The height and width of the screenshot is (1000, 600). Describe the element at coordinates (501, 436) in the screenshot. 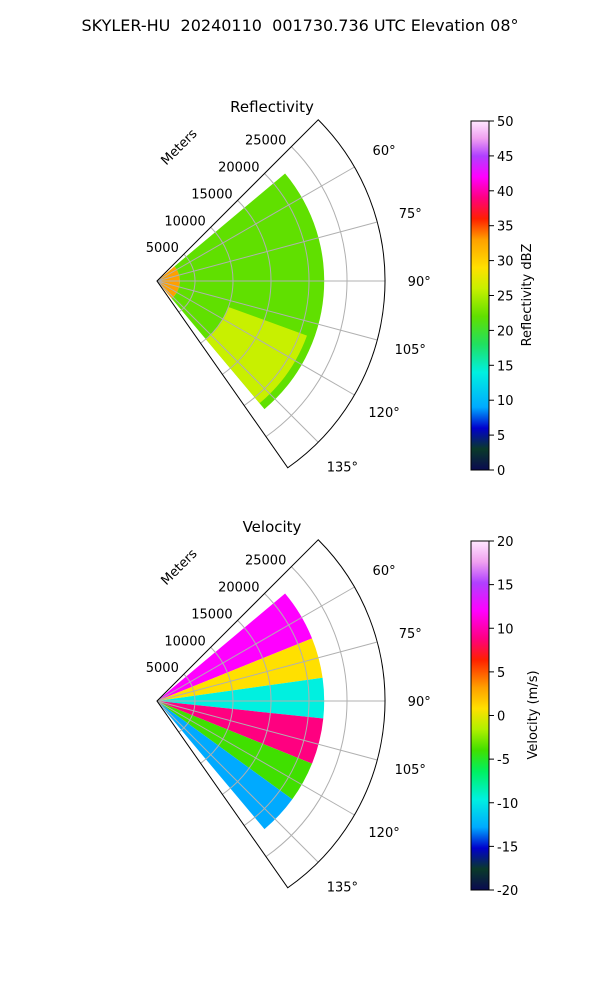

I see `reflectivity-colorbar-tick-label: 5` at that location.